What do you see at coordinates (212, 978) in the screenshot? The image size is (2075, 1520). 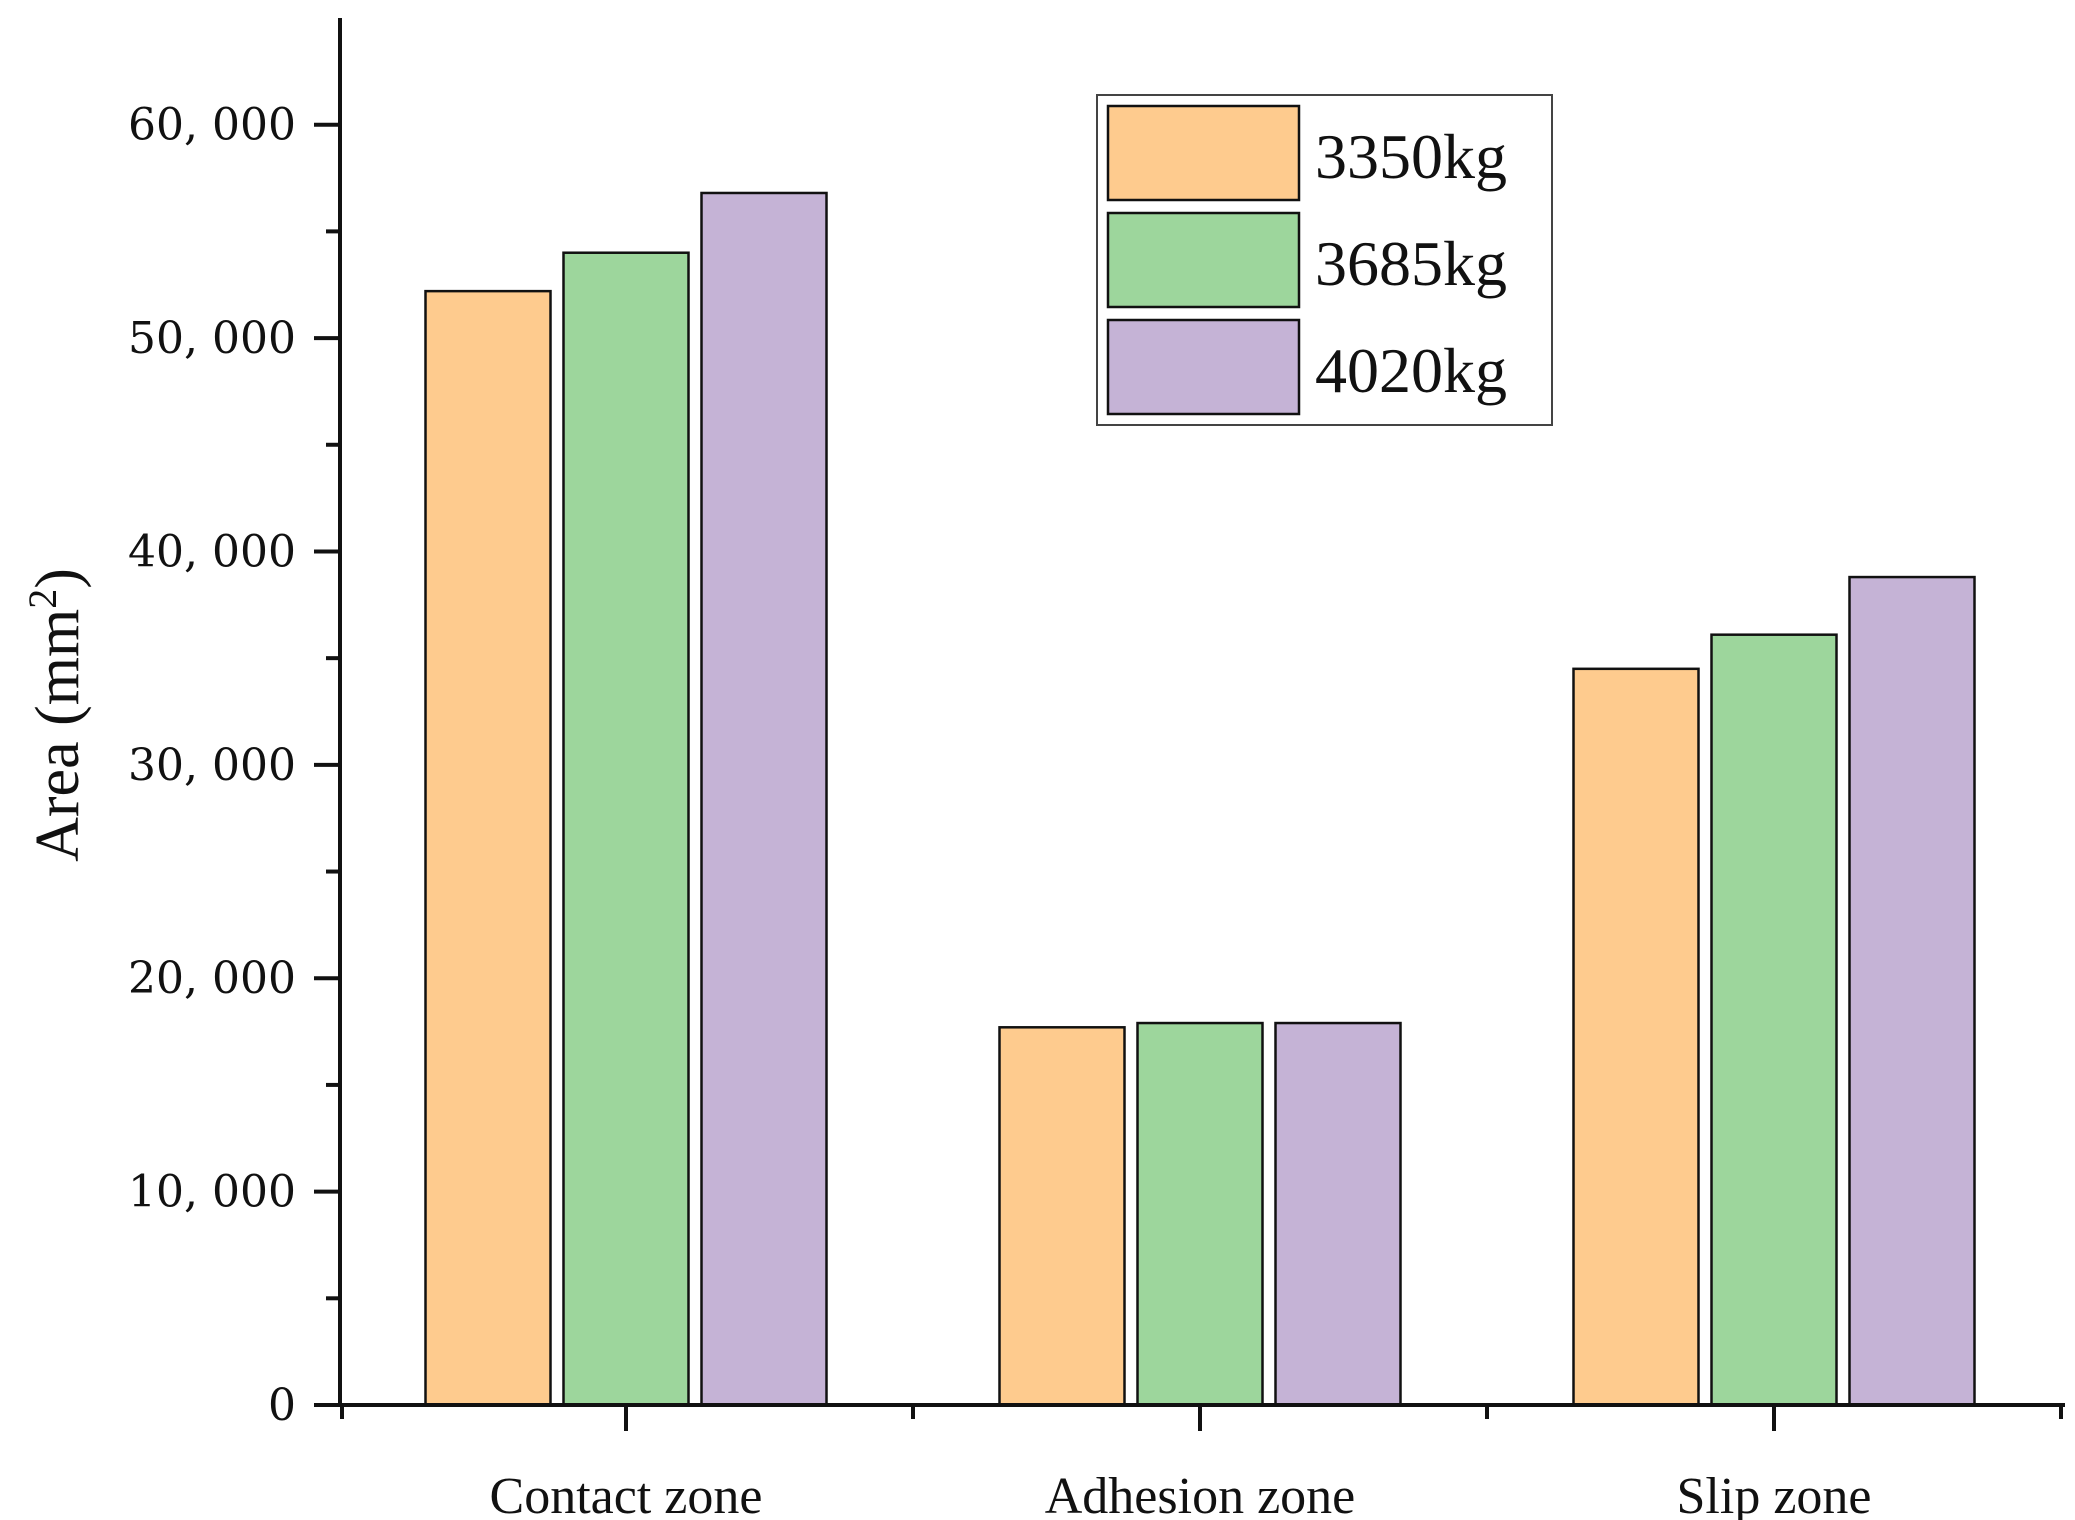 I see `y-tick-label: 20, 000` at bounding box center [212, 978].